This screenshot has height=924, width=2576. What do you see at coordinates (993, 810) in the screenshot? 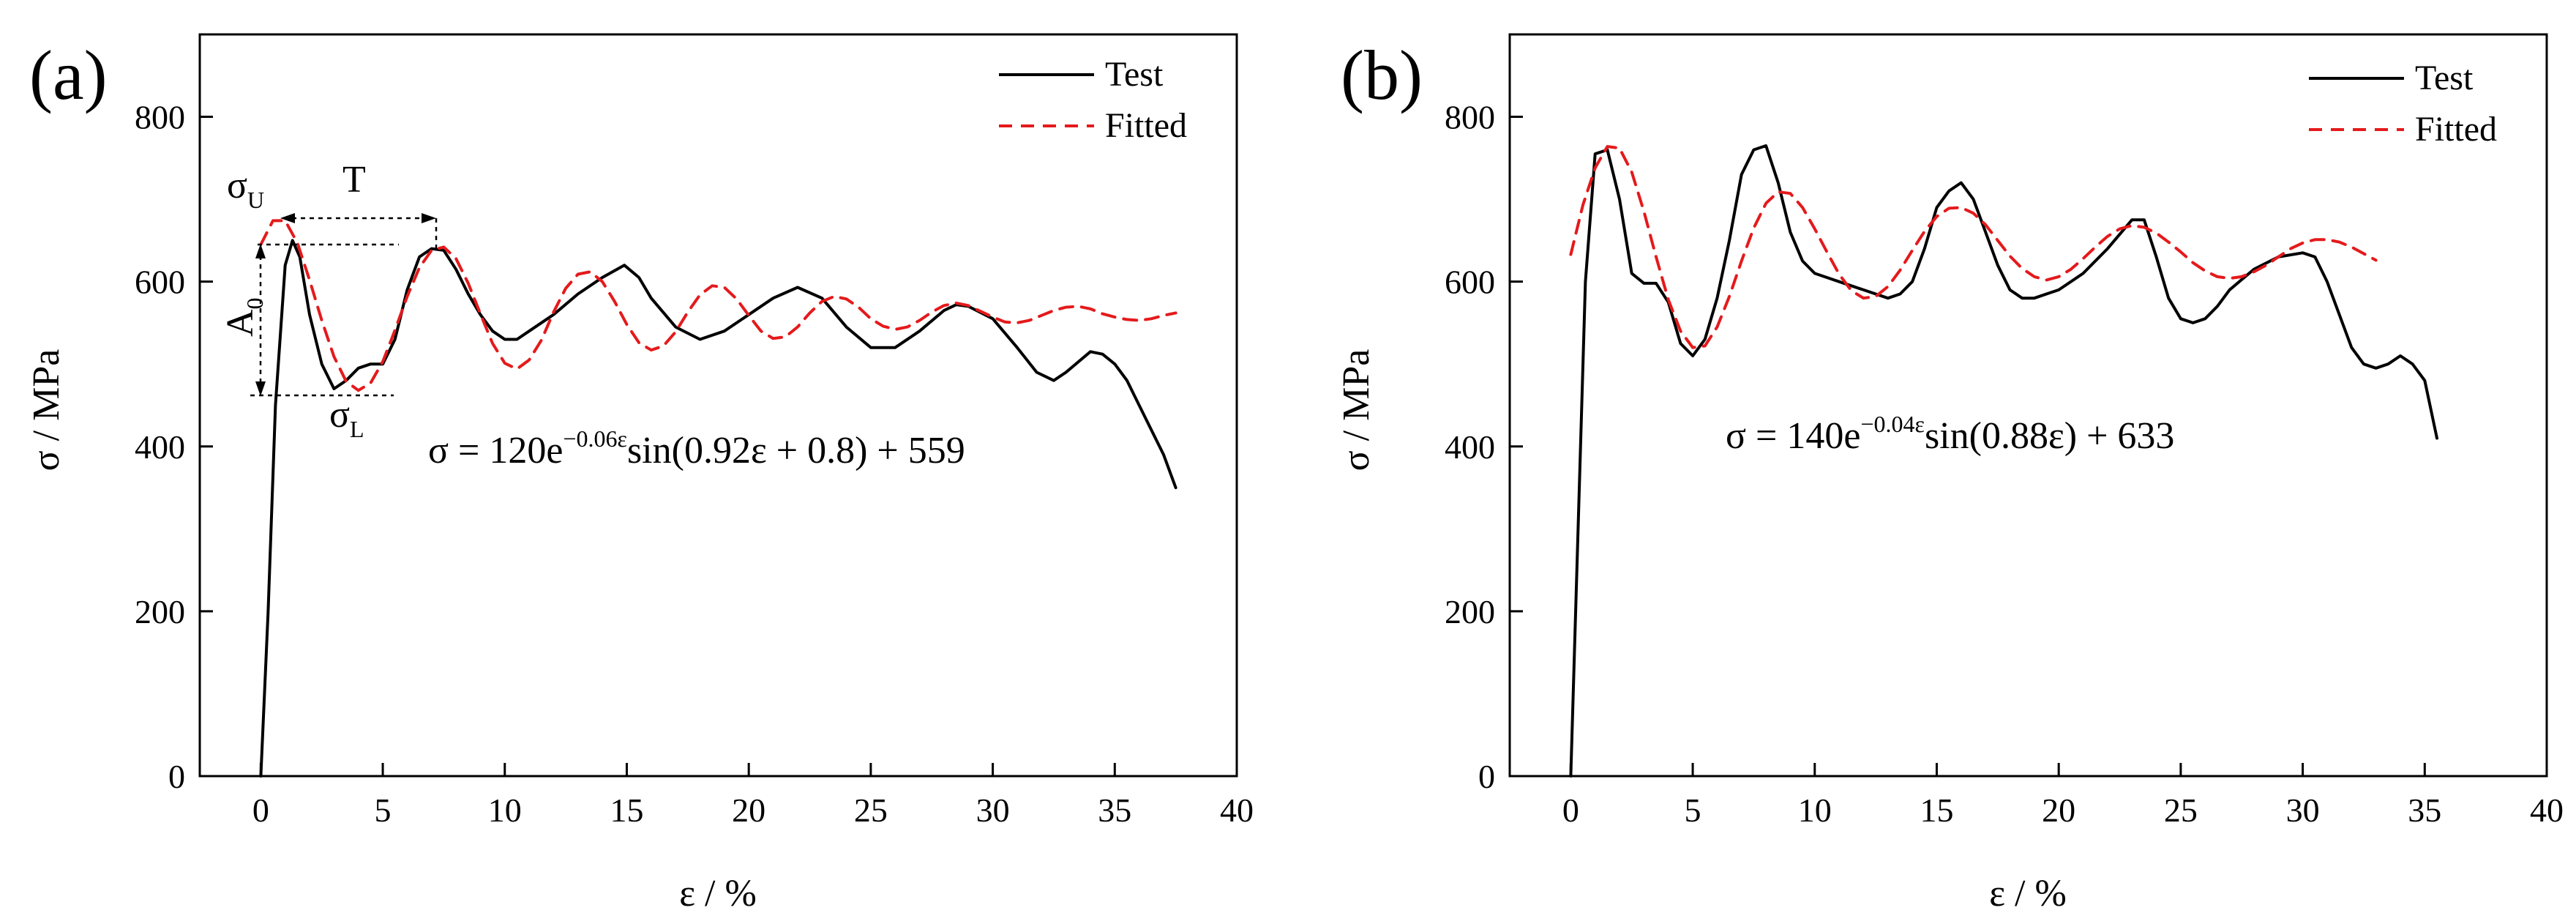
I see `panel-a-x-tick-label: 30` at bounding box center [993, 810].